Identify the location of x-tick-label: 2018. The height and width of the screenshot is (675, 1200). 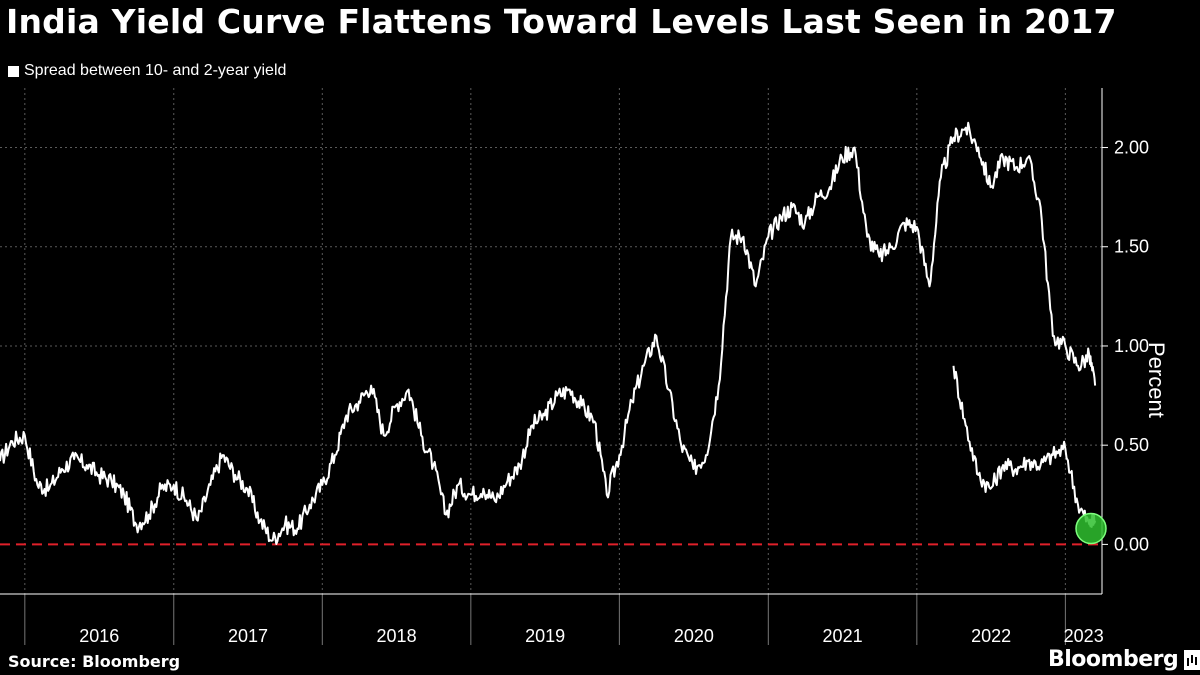
(397, 636).